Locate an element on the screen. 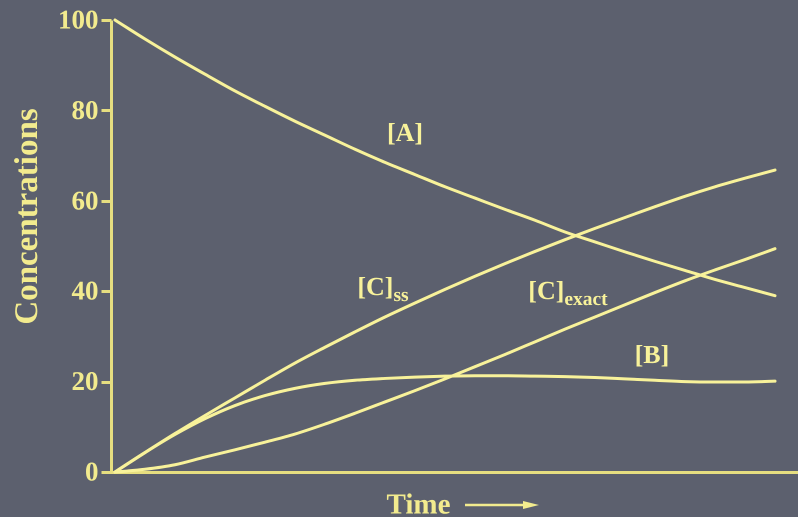 This screenshot has width=798, height=517. x-axis-title: Time is located at coordinates (418, 502).